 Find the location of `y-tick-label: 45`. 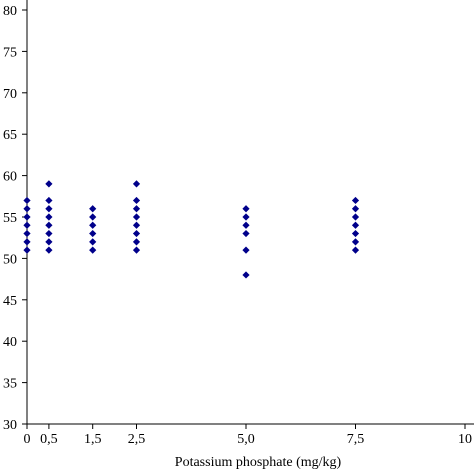

y-tick-label: 45 is located at coordinates (10, 301).